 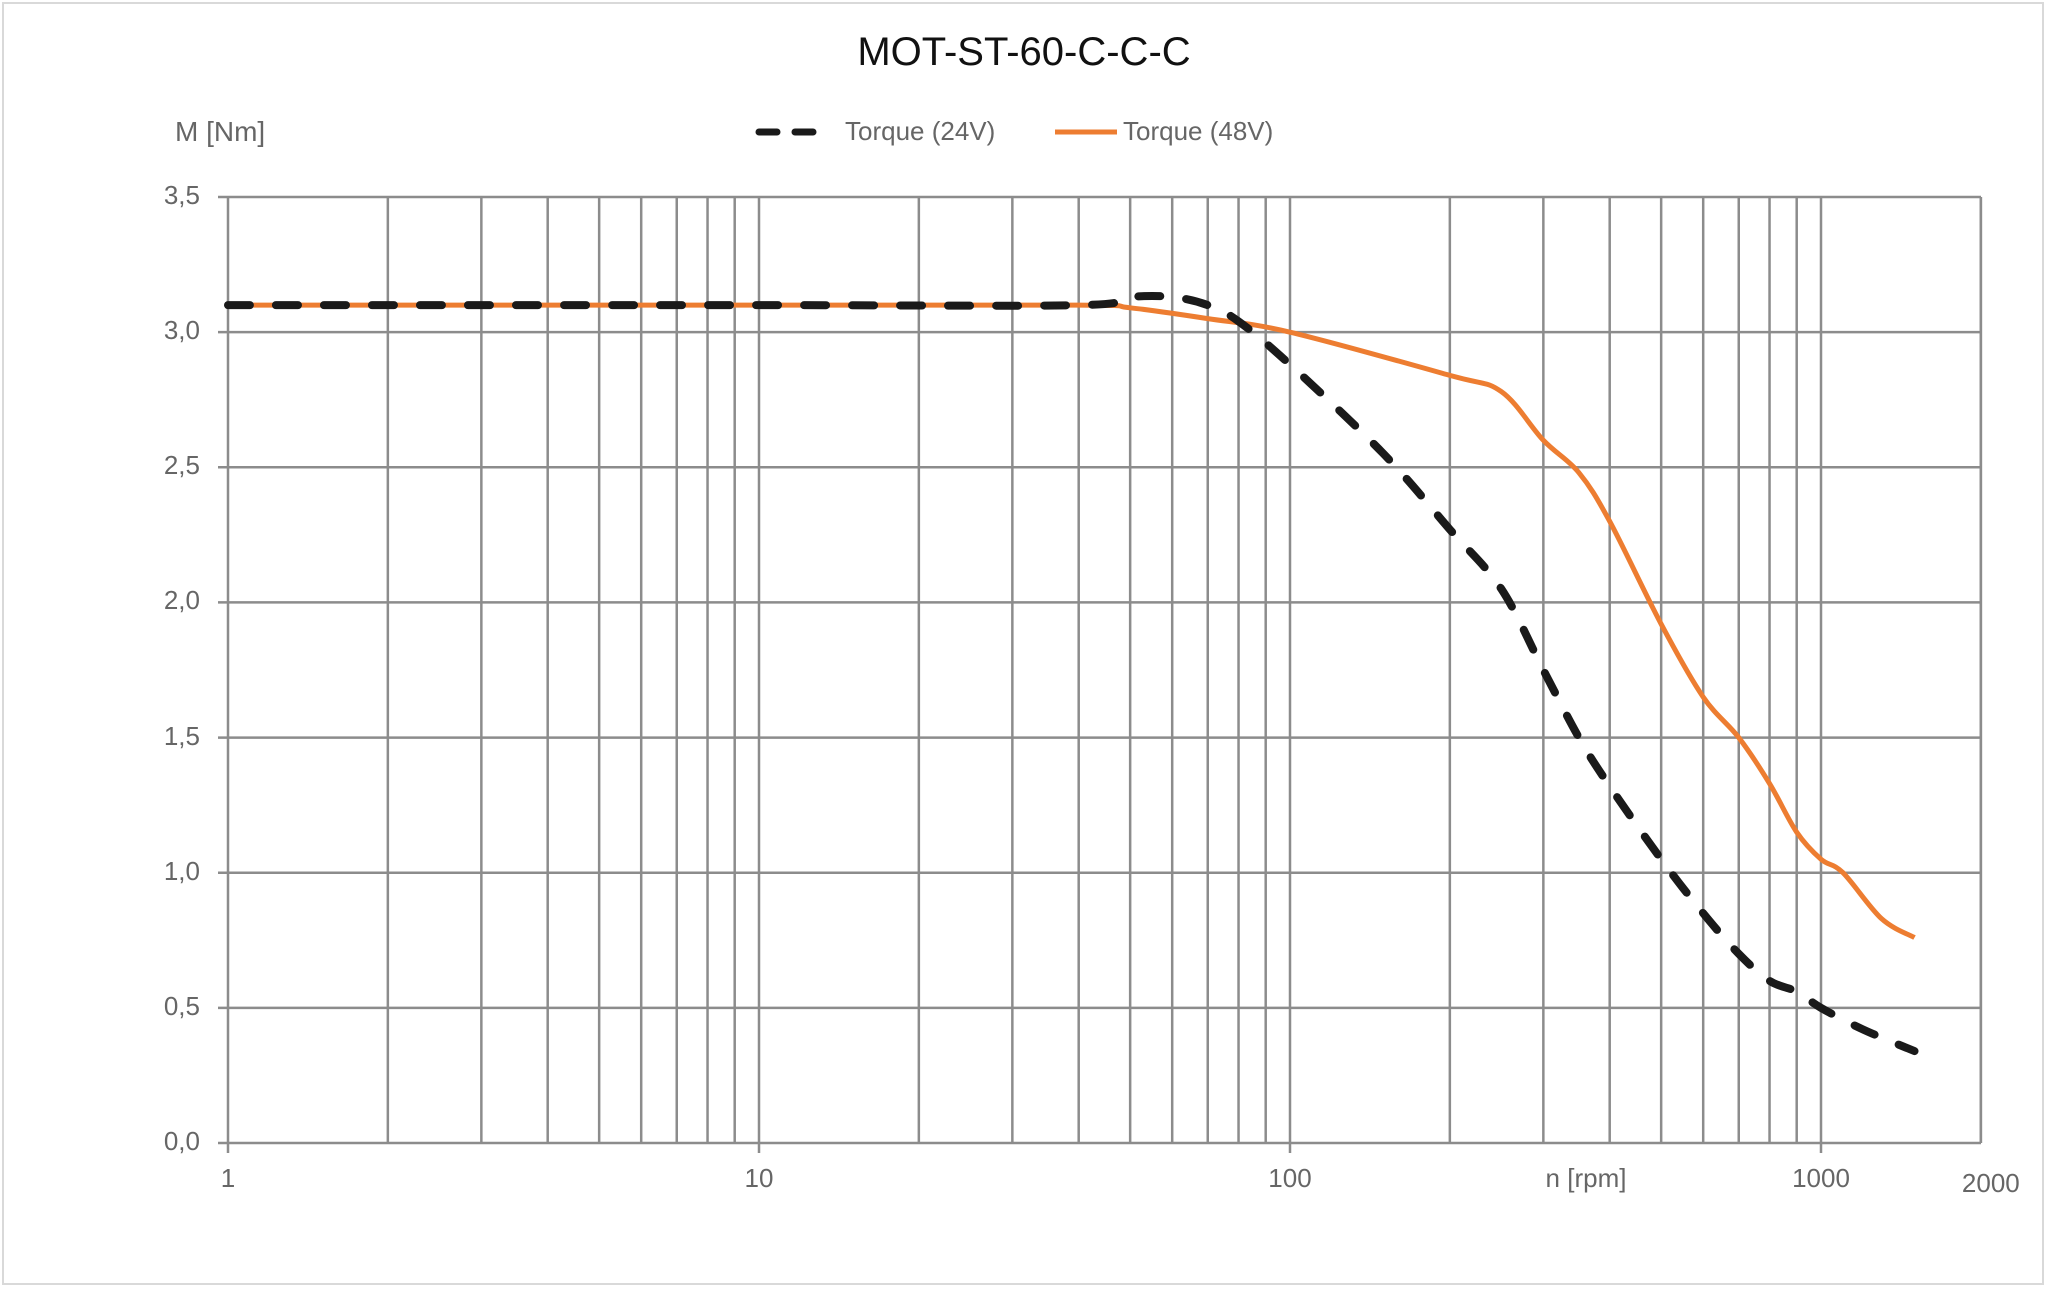 I want to click on y-tick-label: 1,0, so click(x=181, y=870).